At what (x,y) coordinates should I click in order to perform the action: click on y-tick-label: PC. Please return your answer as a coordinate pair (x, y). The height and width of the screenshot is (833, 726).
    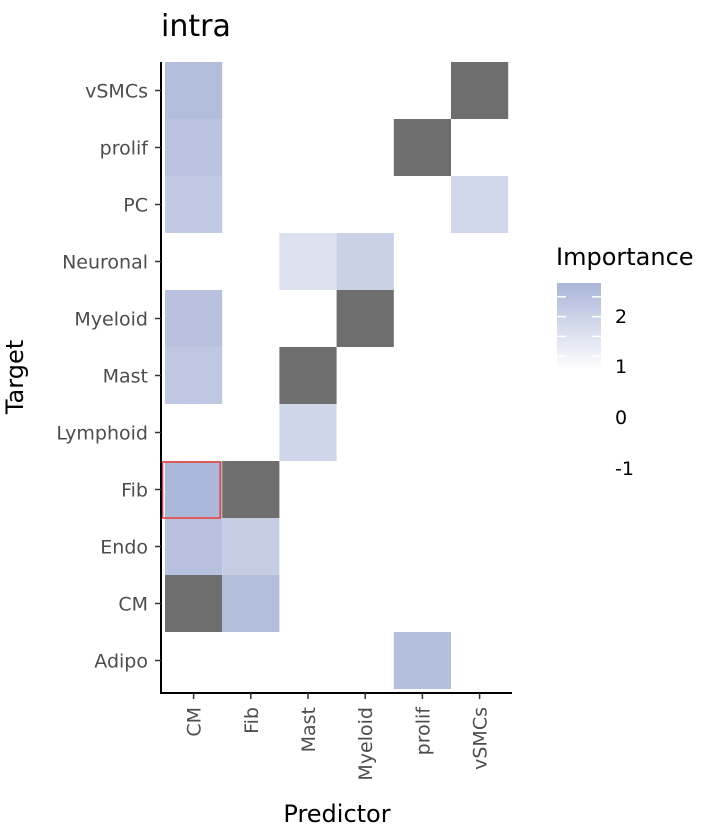
    Looking at the image, I should click on (135, 206).